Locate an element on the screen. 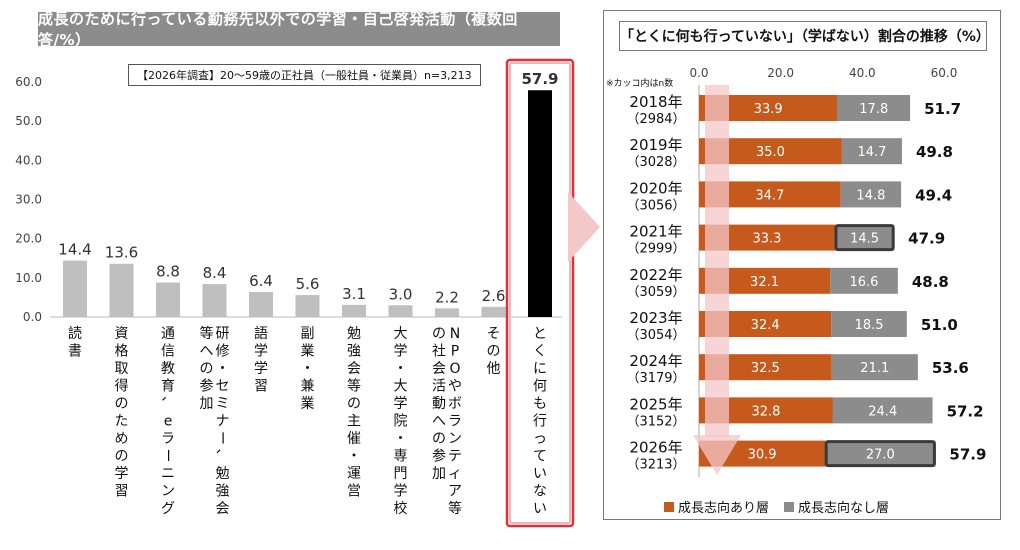 The width and height of the screenshot is (1020, 550). svg-text: ボ is located at coordinates (455, 404).